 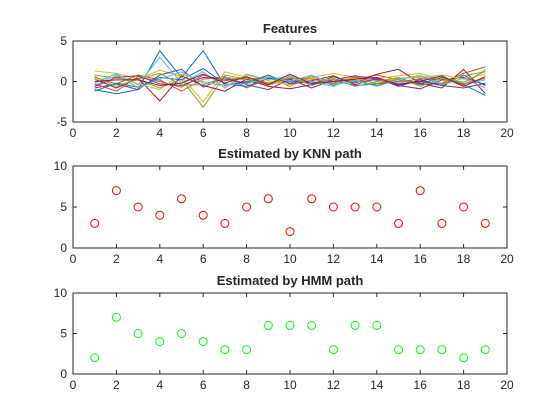 I want to click on features-series-6-line, so click(x=290, y=72).